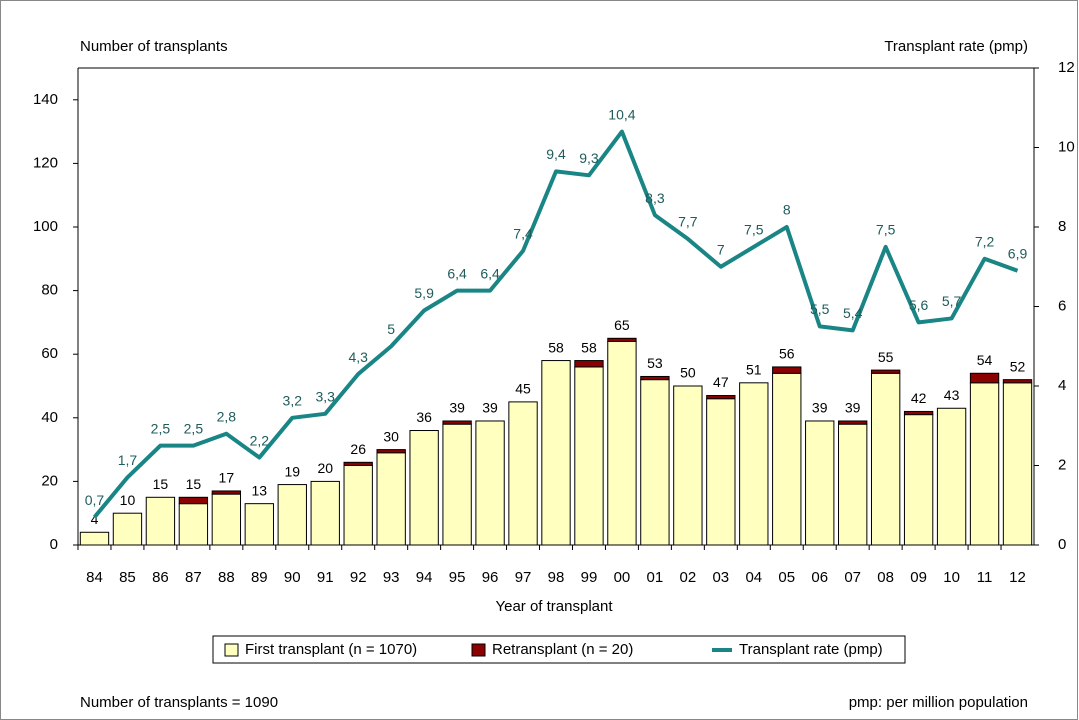  What do you see at coordinates (391, 577) in the screenshot?
I see `x-tick-label: 93` at bounding box center [391, 577].